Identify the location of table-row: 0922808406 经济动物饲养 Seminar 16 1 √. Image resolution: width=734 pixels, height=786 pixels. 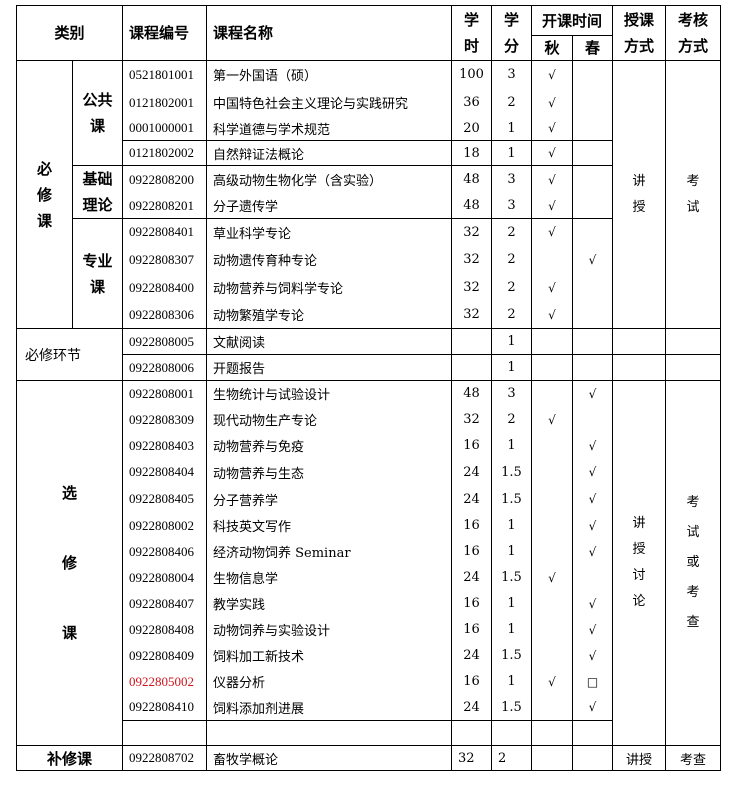
(369, 551).